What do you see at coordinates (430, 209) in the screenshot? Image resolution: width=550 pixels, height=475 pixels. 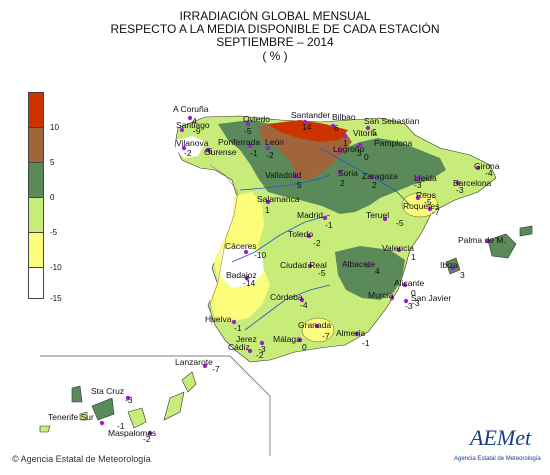 I see `station-marker-roquetes` at bounding box center [430, 209].